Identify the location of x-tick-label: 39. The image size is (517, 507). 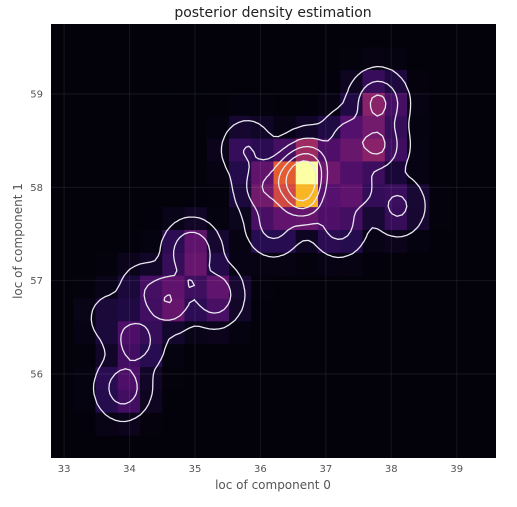
(456, 469).